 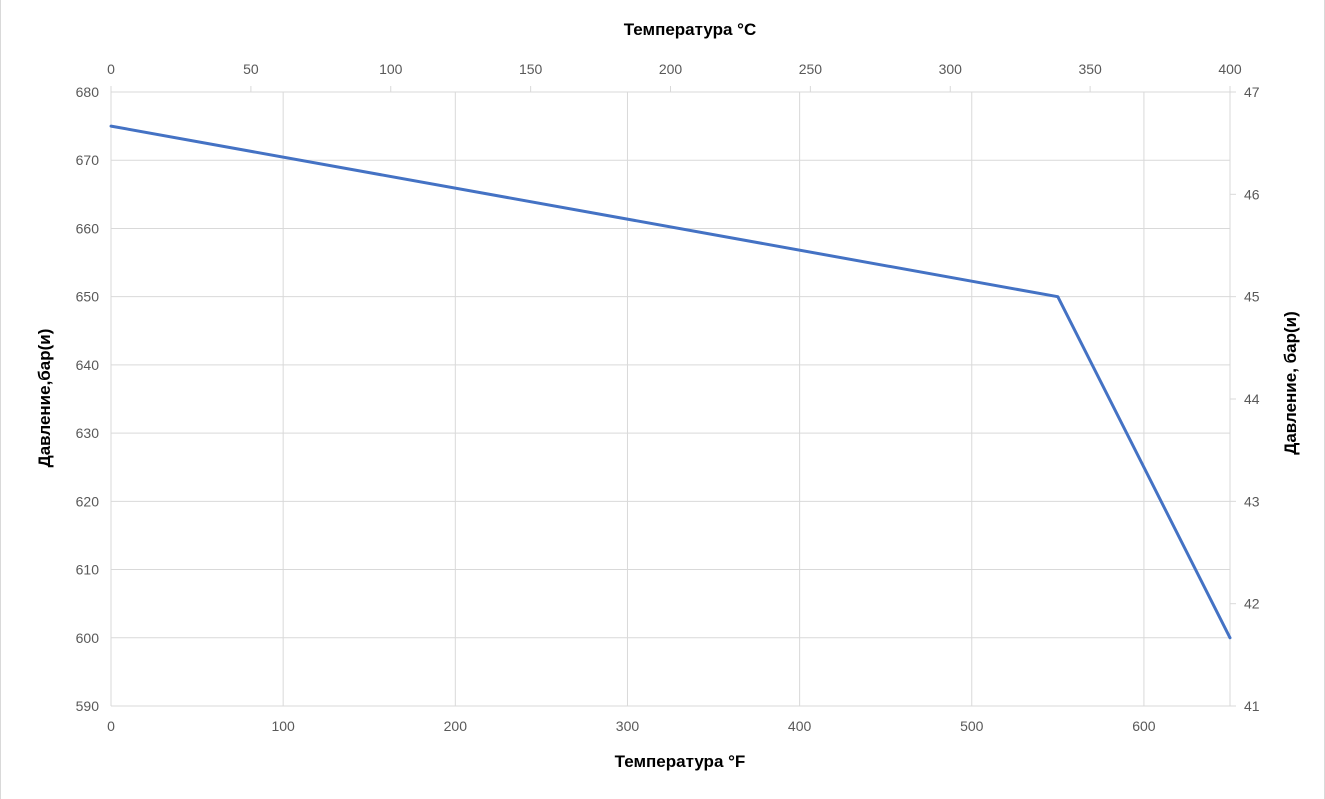 What do you see at coordinates (88, 160) in the screenshot?
I see `y-tick-label: 670` at bounding box center [88, 160].